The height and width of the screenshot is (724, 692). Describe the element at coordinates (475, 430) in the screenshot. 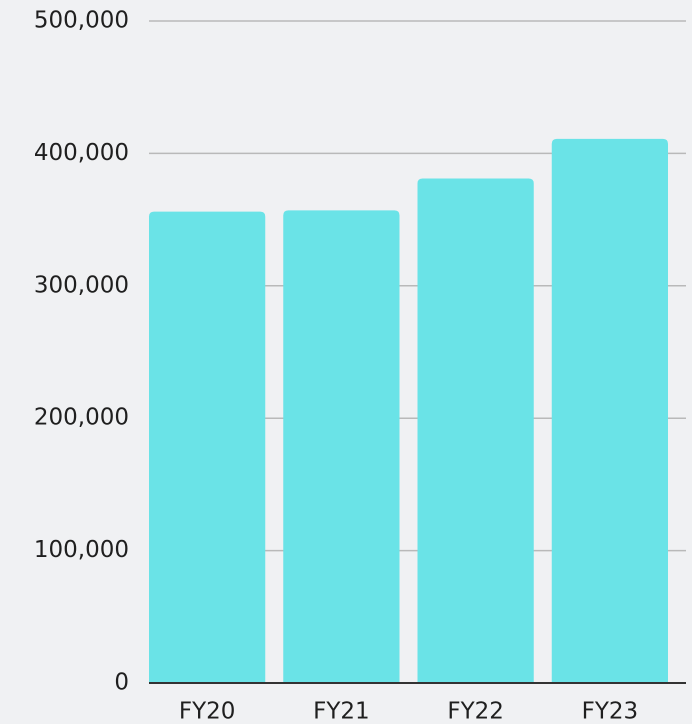

I see `bar-fy22` at that location.